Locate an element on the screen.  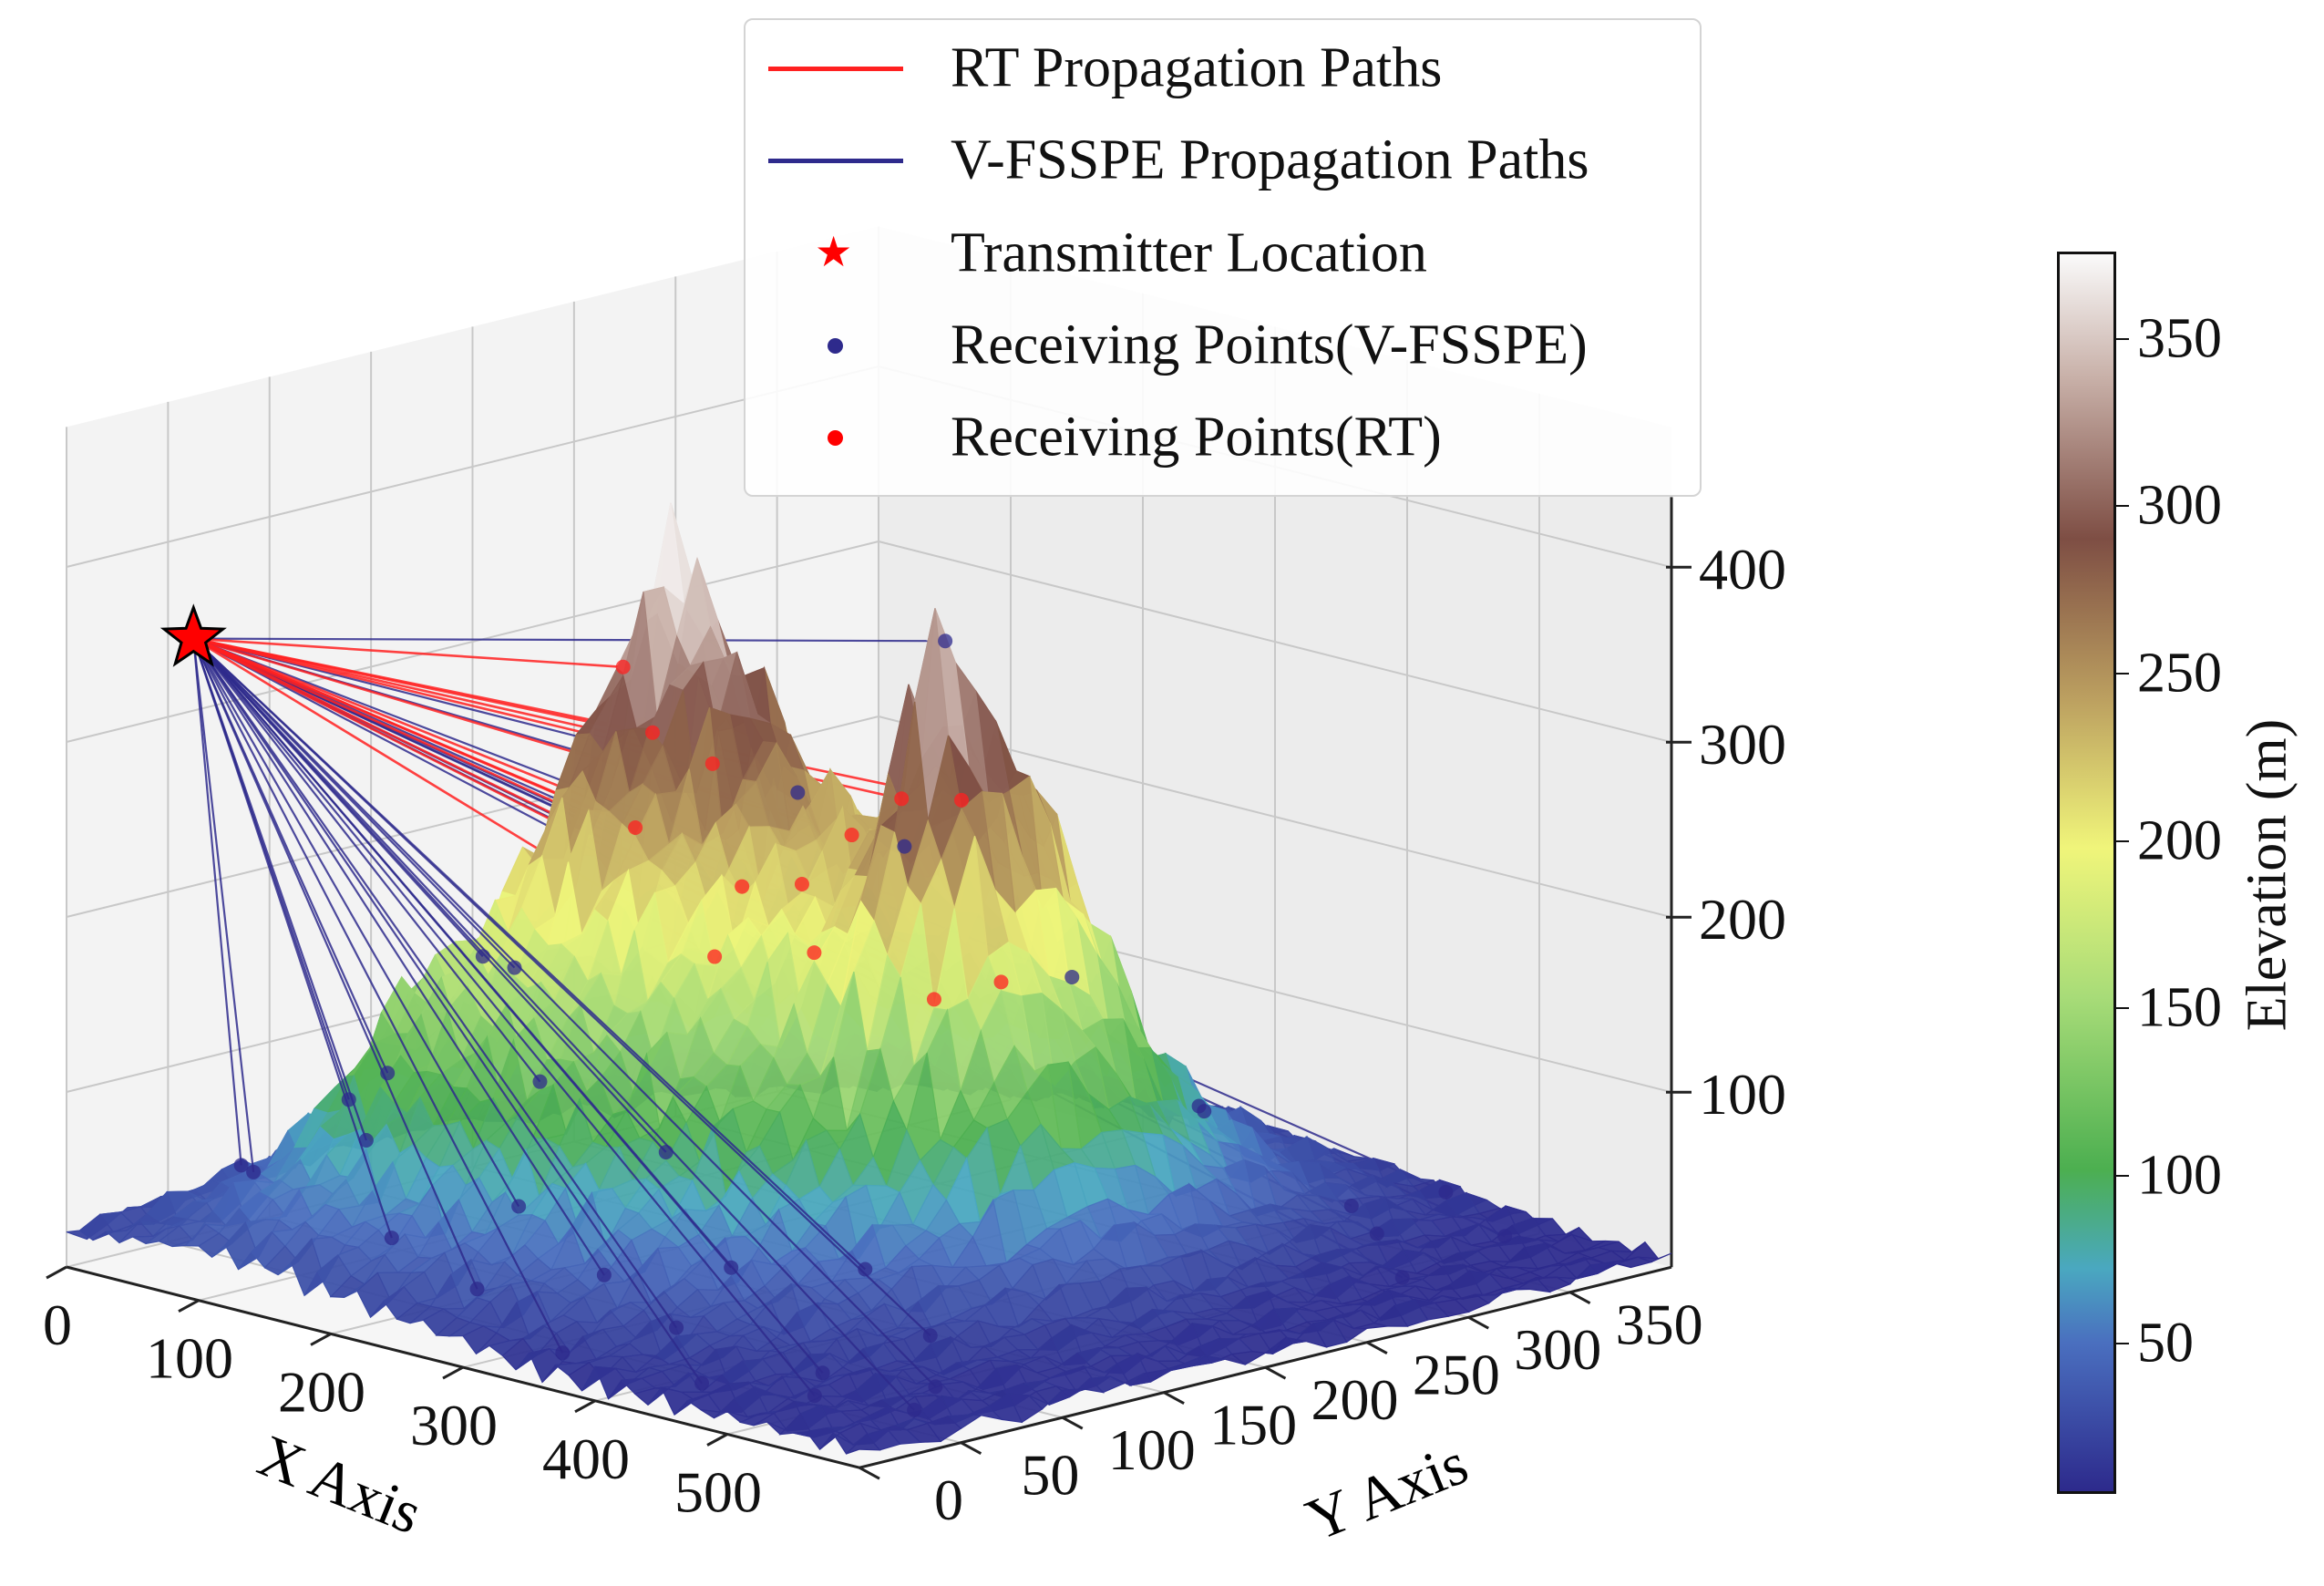
legend-item-transmitter: ★ Transmitter Location is located at coordinates (1223, 253).